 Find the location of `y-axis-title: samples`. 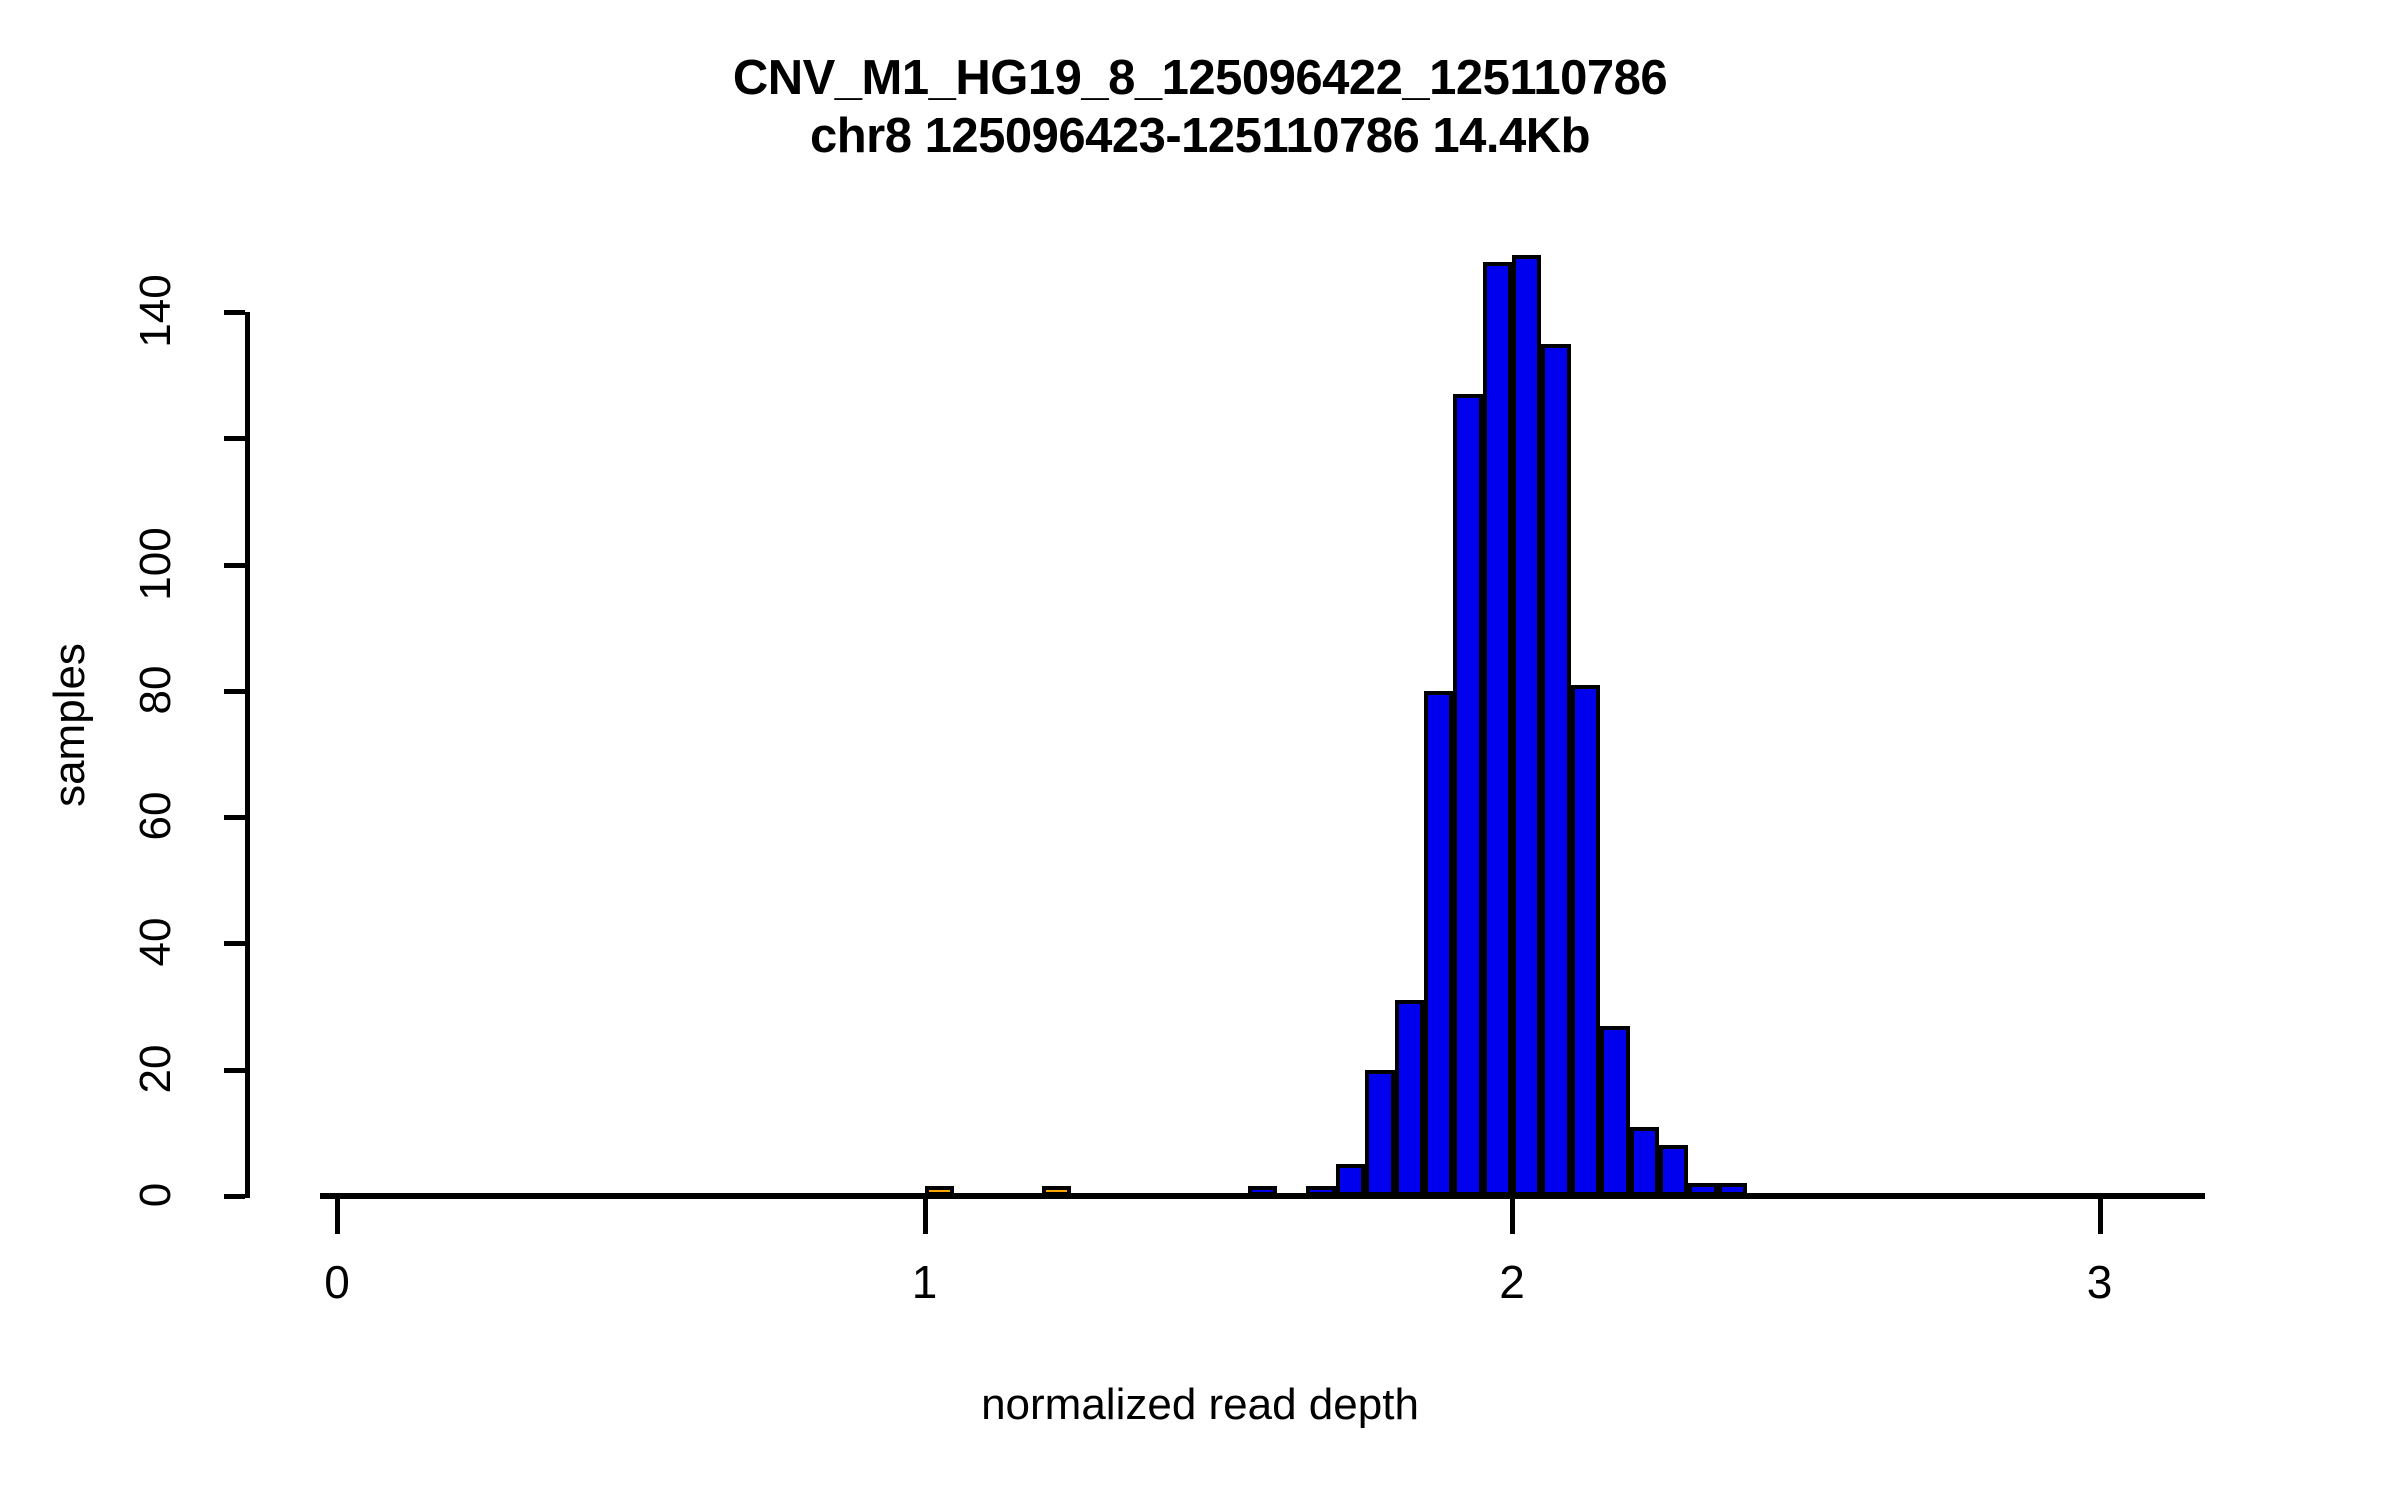

y-axis-title: samples is located at coordinates (69, 725).